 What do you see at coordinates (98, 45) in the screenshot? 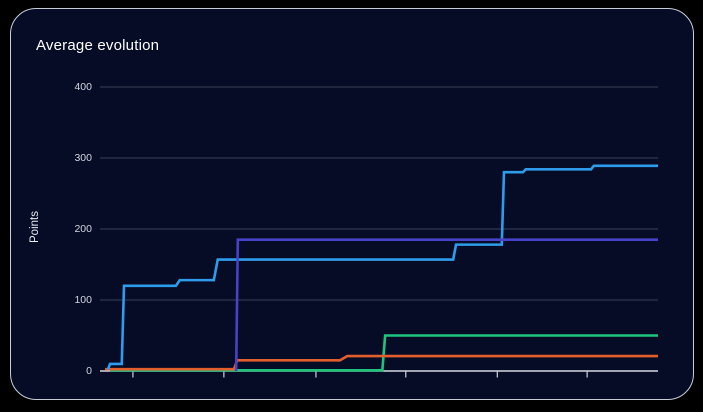
I see `chart-title: Average evolution` at bounding box center [98, 45].